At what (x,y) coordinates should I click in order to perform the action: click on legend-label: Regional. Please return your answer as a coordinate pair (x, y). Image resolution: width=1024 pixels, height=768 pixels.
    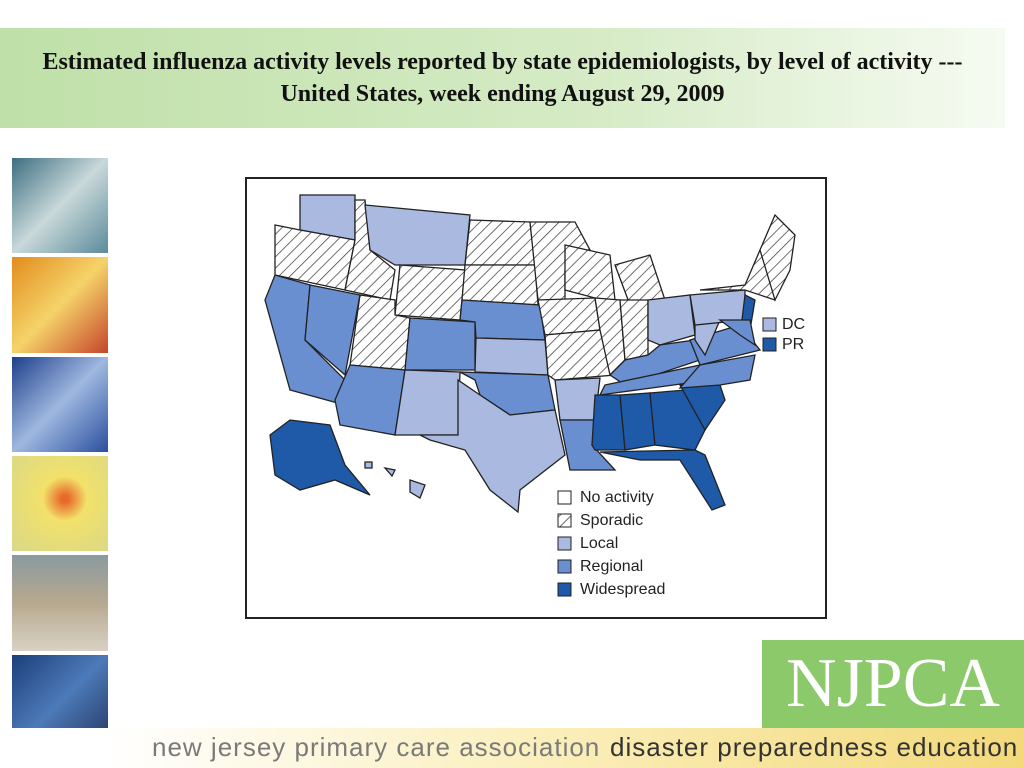
    Looking at the image, I should click on (611, 566).